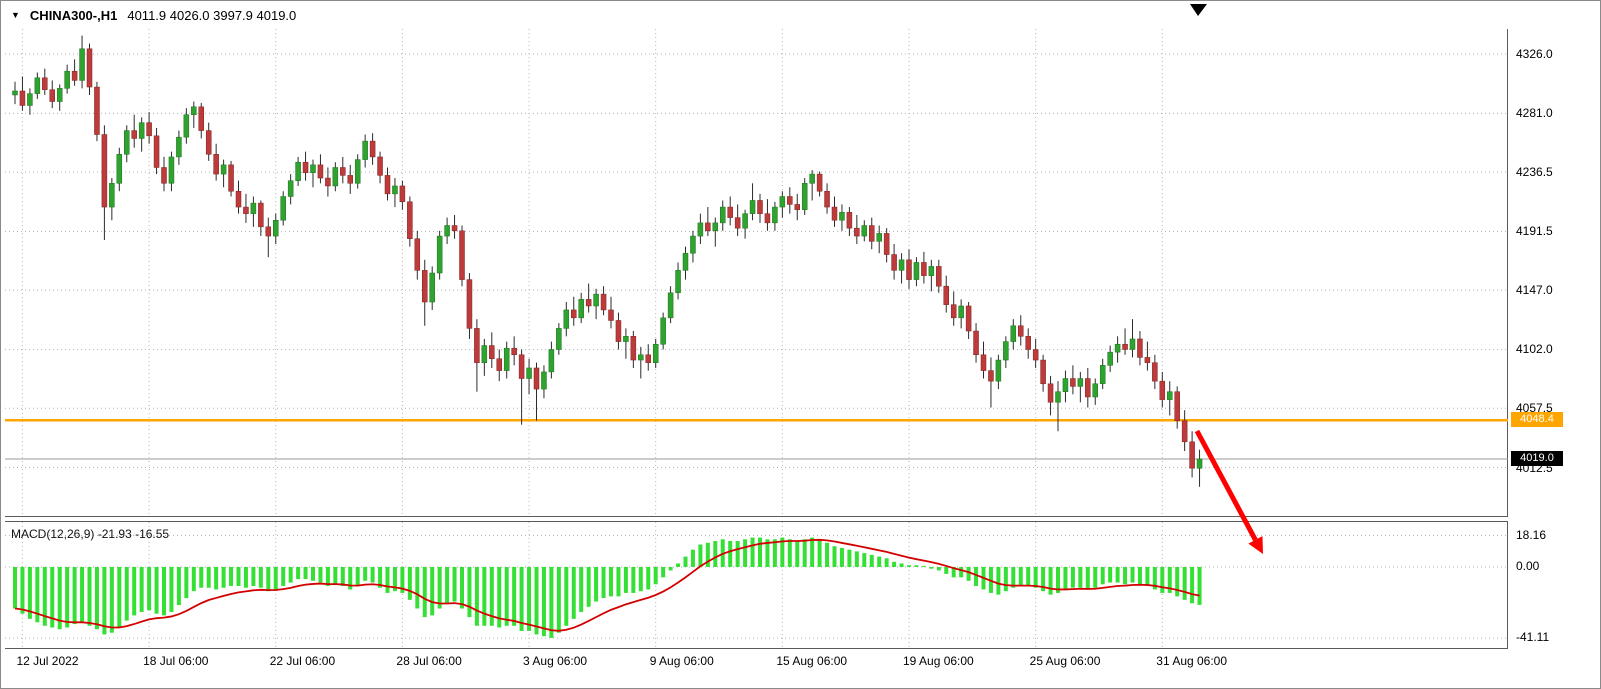 Image resolution: width=1601 pixels, height=689 pixels. Describe the element at coordinates (1534, 290) in the screenshot. I see `price-axis-label: 4147.0` at that location.